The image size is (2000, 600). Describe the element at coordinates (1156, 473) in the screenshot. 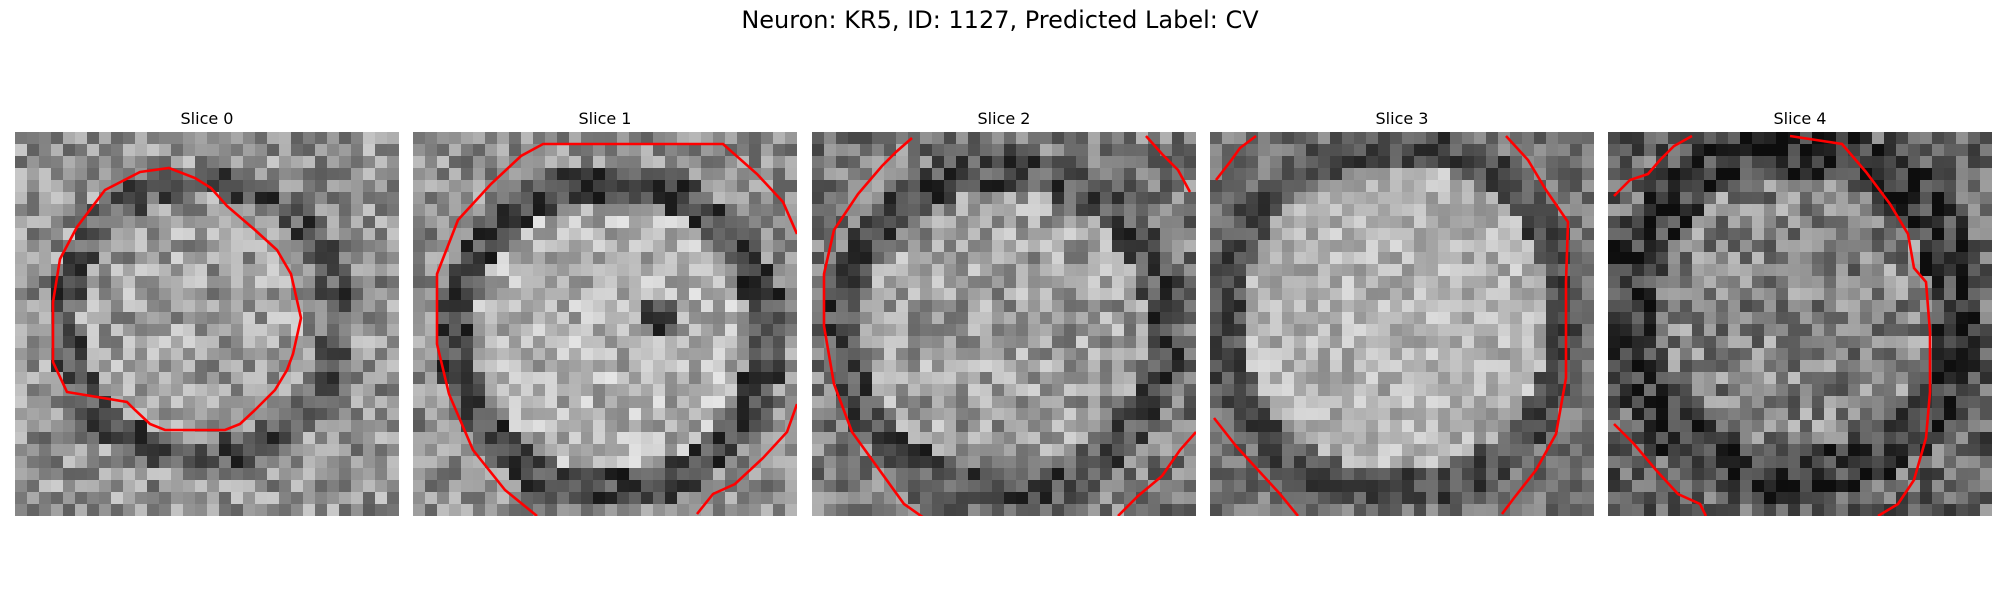

I see `segmentation-contour` at that location.